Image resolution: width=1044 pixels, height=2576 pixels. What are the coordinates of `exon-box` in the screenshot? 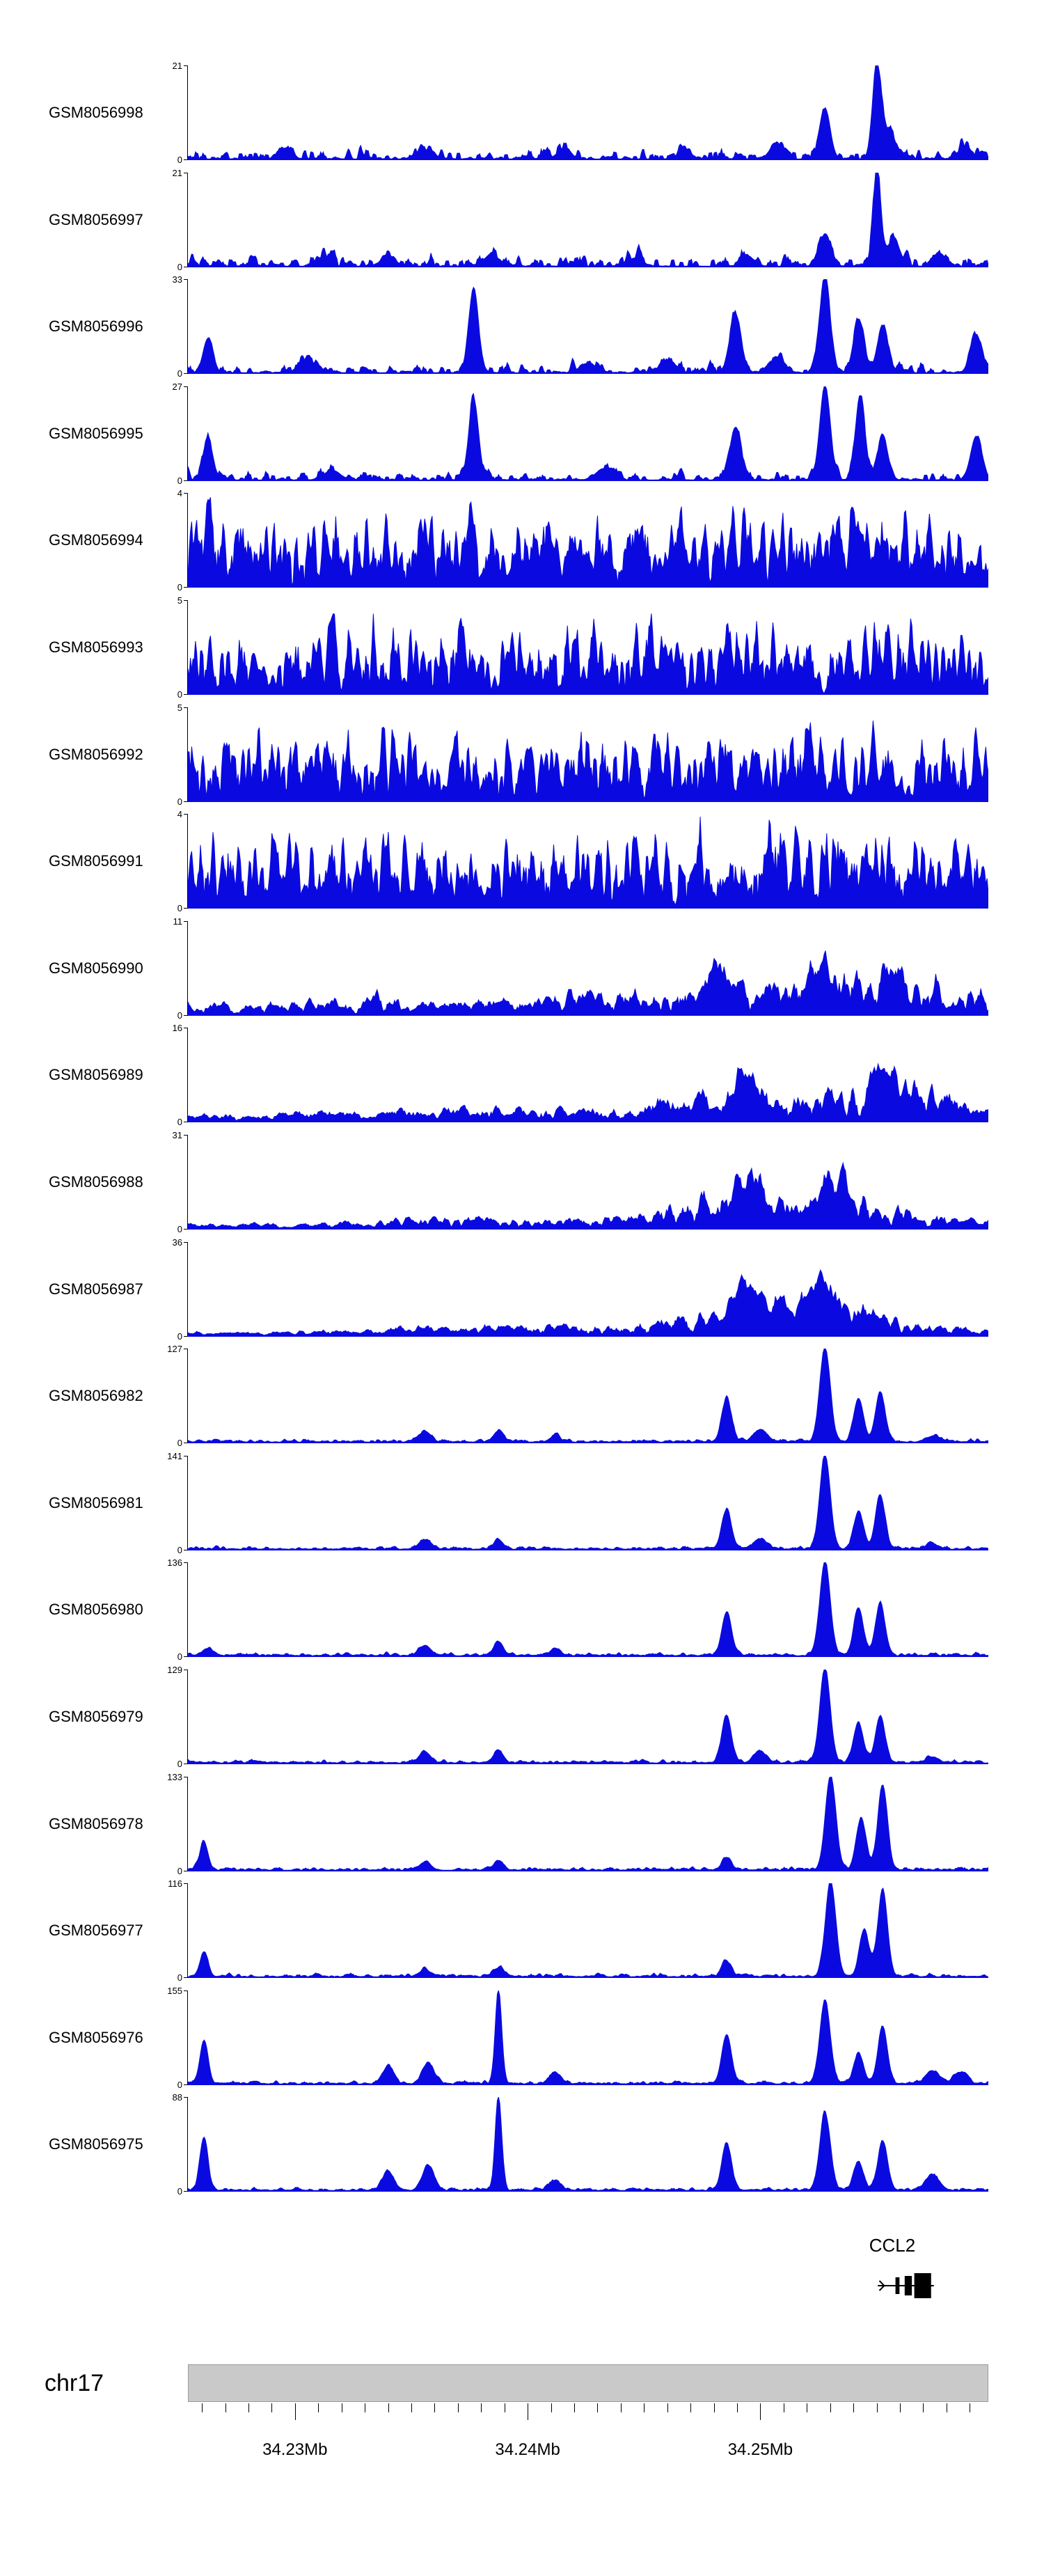 It's located at (922, 2285).